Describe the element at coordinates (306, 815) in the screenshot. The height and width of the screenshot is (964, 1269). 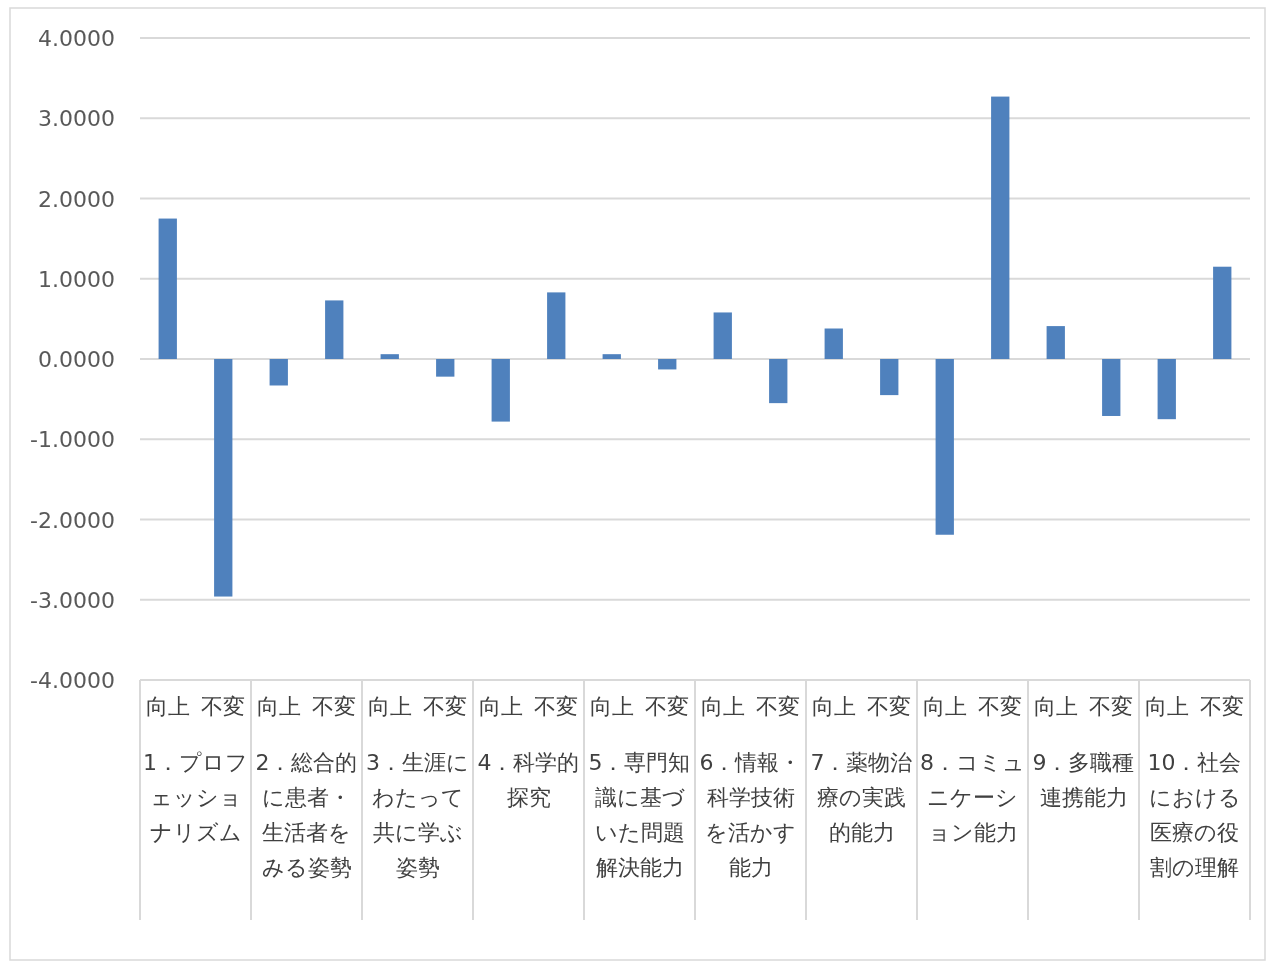
I see `text: 2．総合的に患者・生活者をみる姿勢` at that location.